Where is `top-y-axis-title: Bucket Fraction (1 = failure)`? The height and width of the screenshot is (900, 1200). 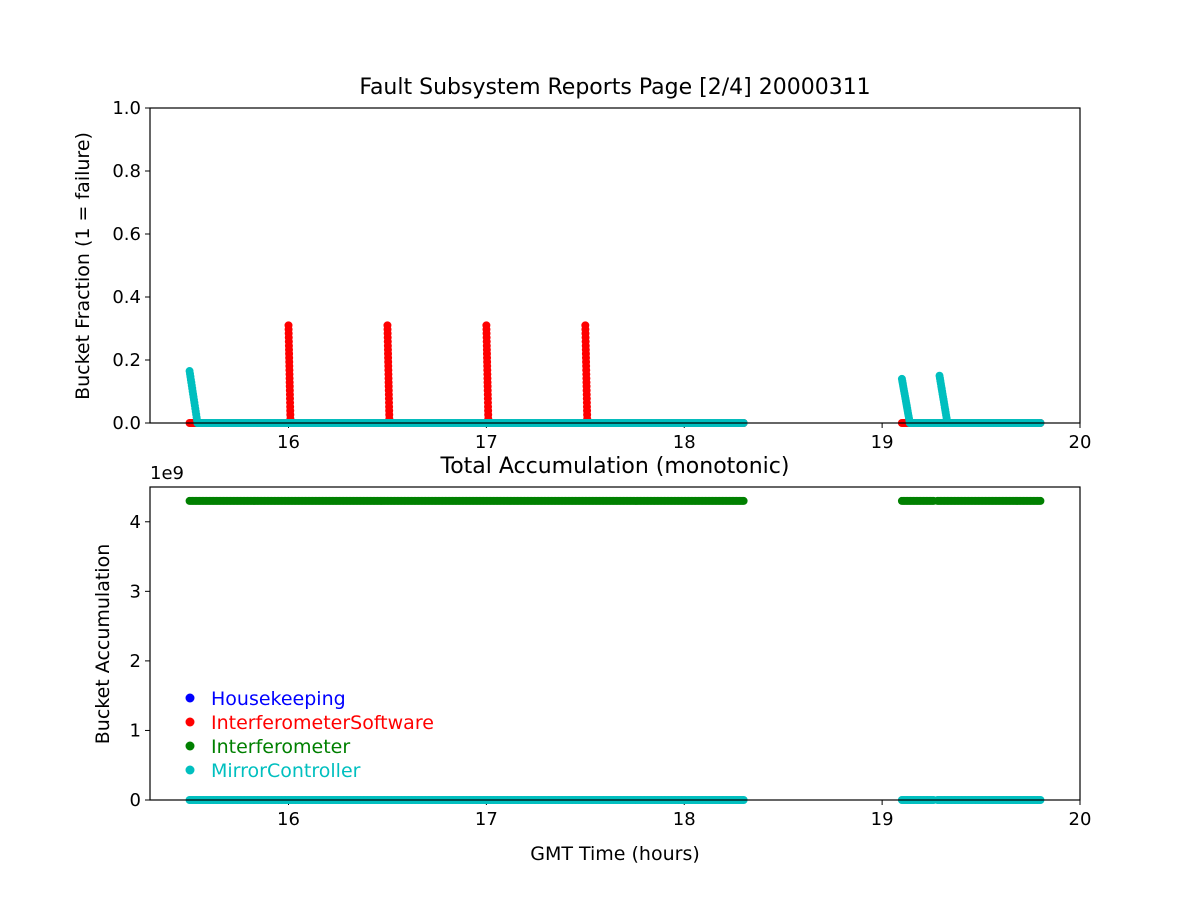 top-y-axis-title: Bucket Fraction (1 = failure) is located at coordinates (83, 266).